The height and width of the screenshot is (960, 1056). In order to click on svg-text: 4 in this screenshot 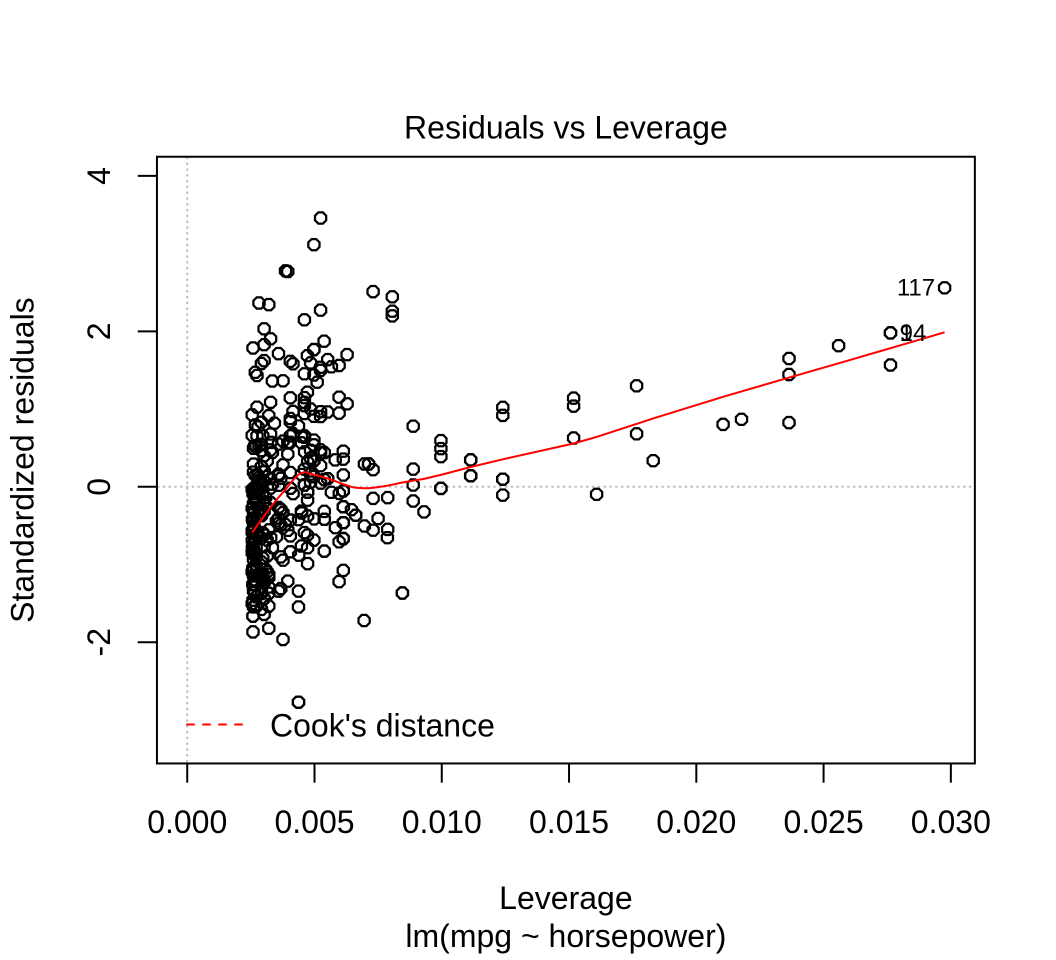, I will do `click(99, 176)`.